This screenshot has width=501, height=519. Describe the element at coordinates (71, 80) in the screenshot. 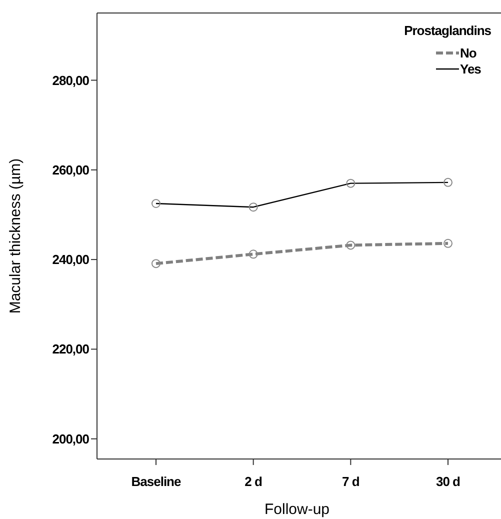

I see `y-tick-label: 280,00` at that location.